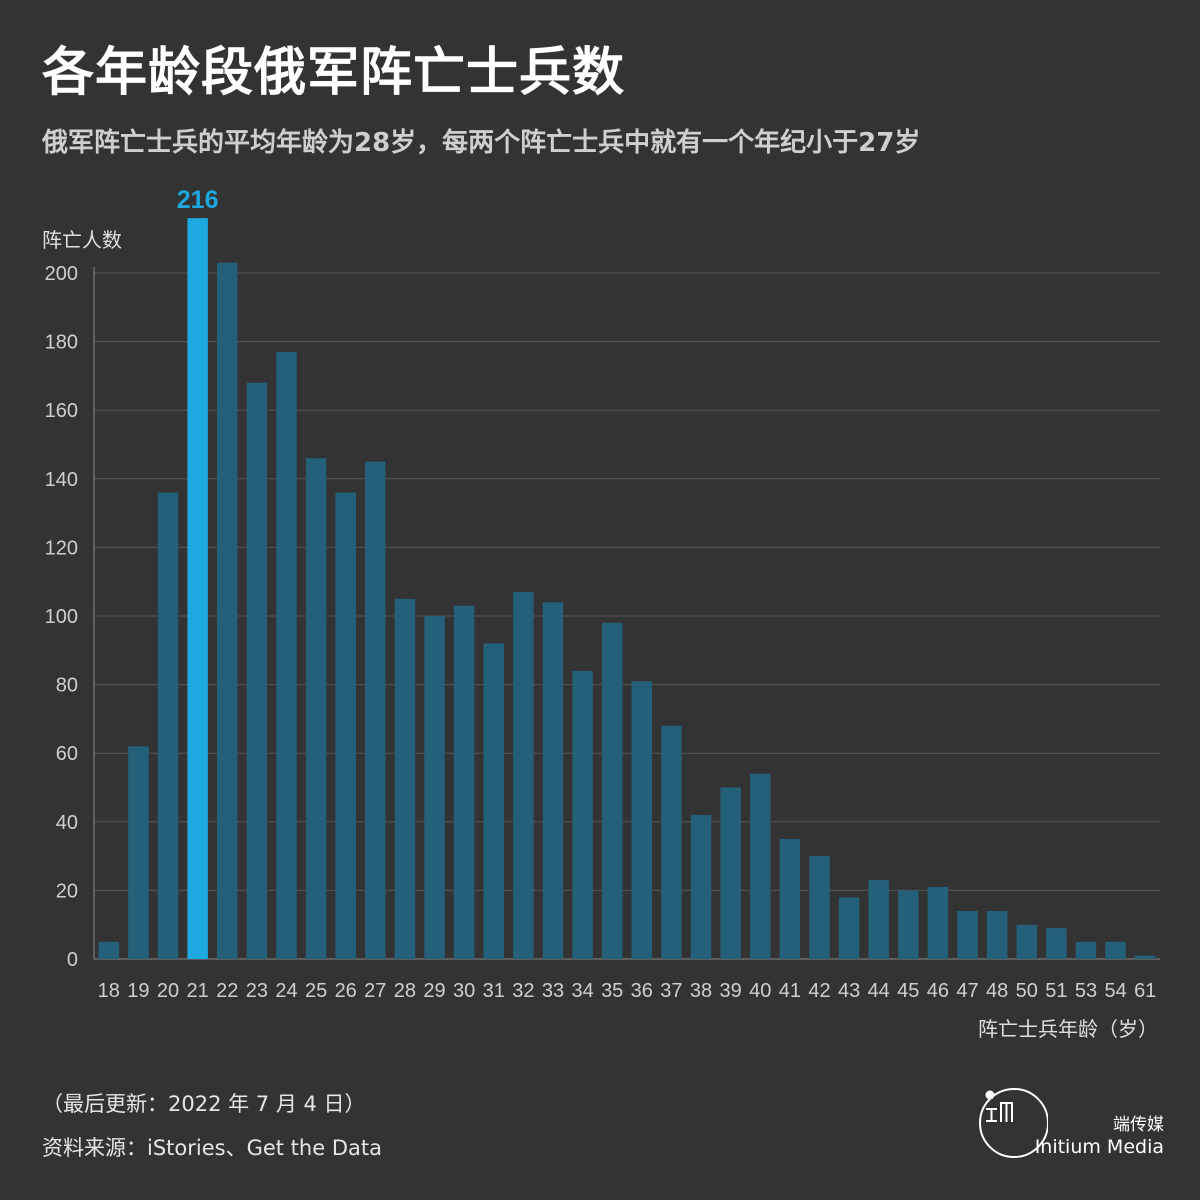  Describe the element at coordinates (908, 991) in the screenshot. I see `x-tick-label: 45` at that location.